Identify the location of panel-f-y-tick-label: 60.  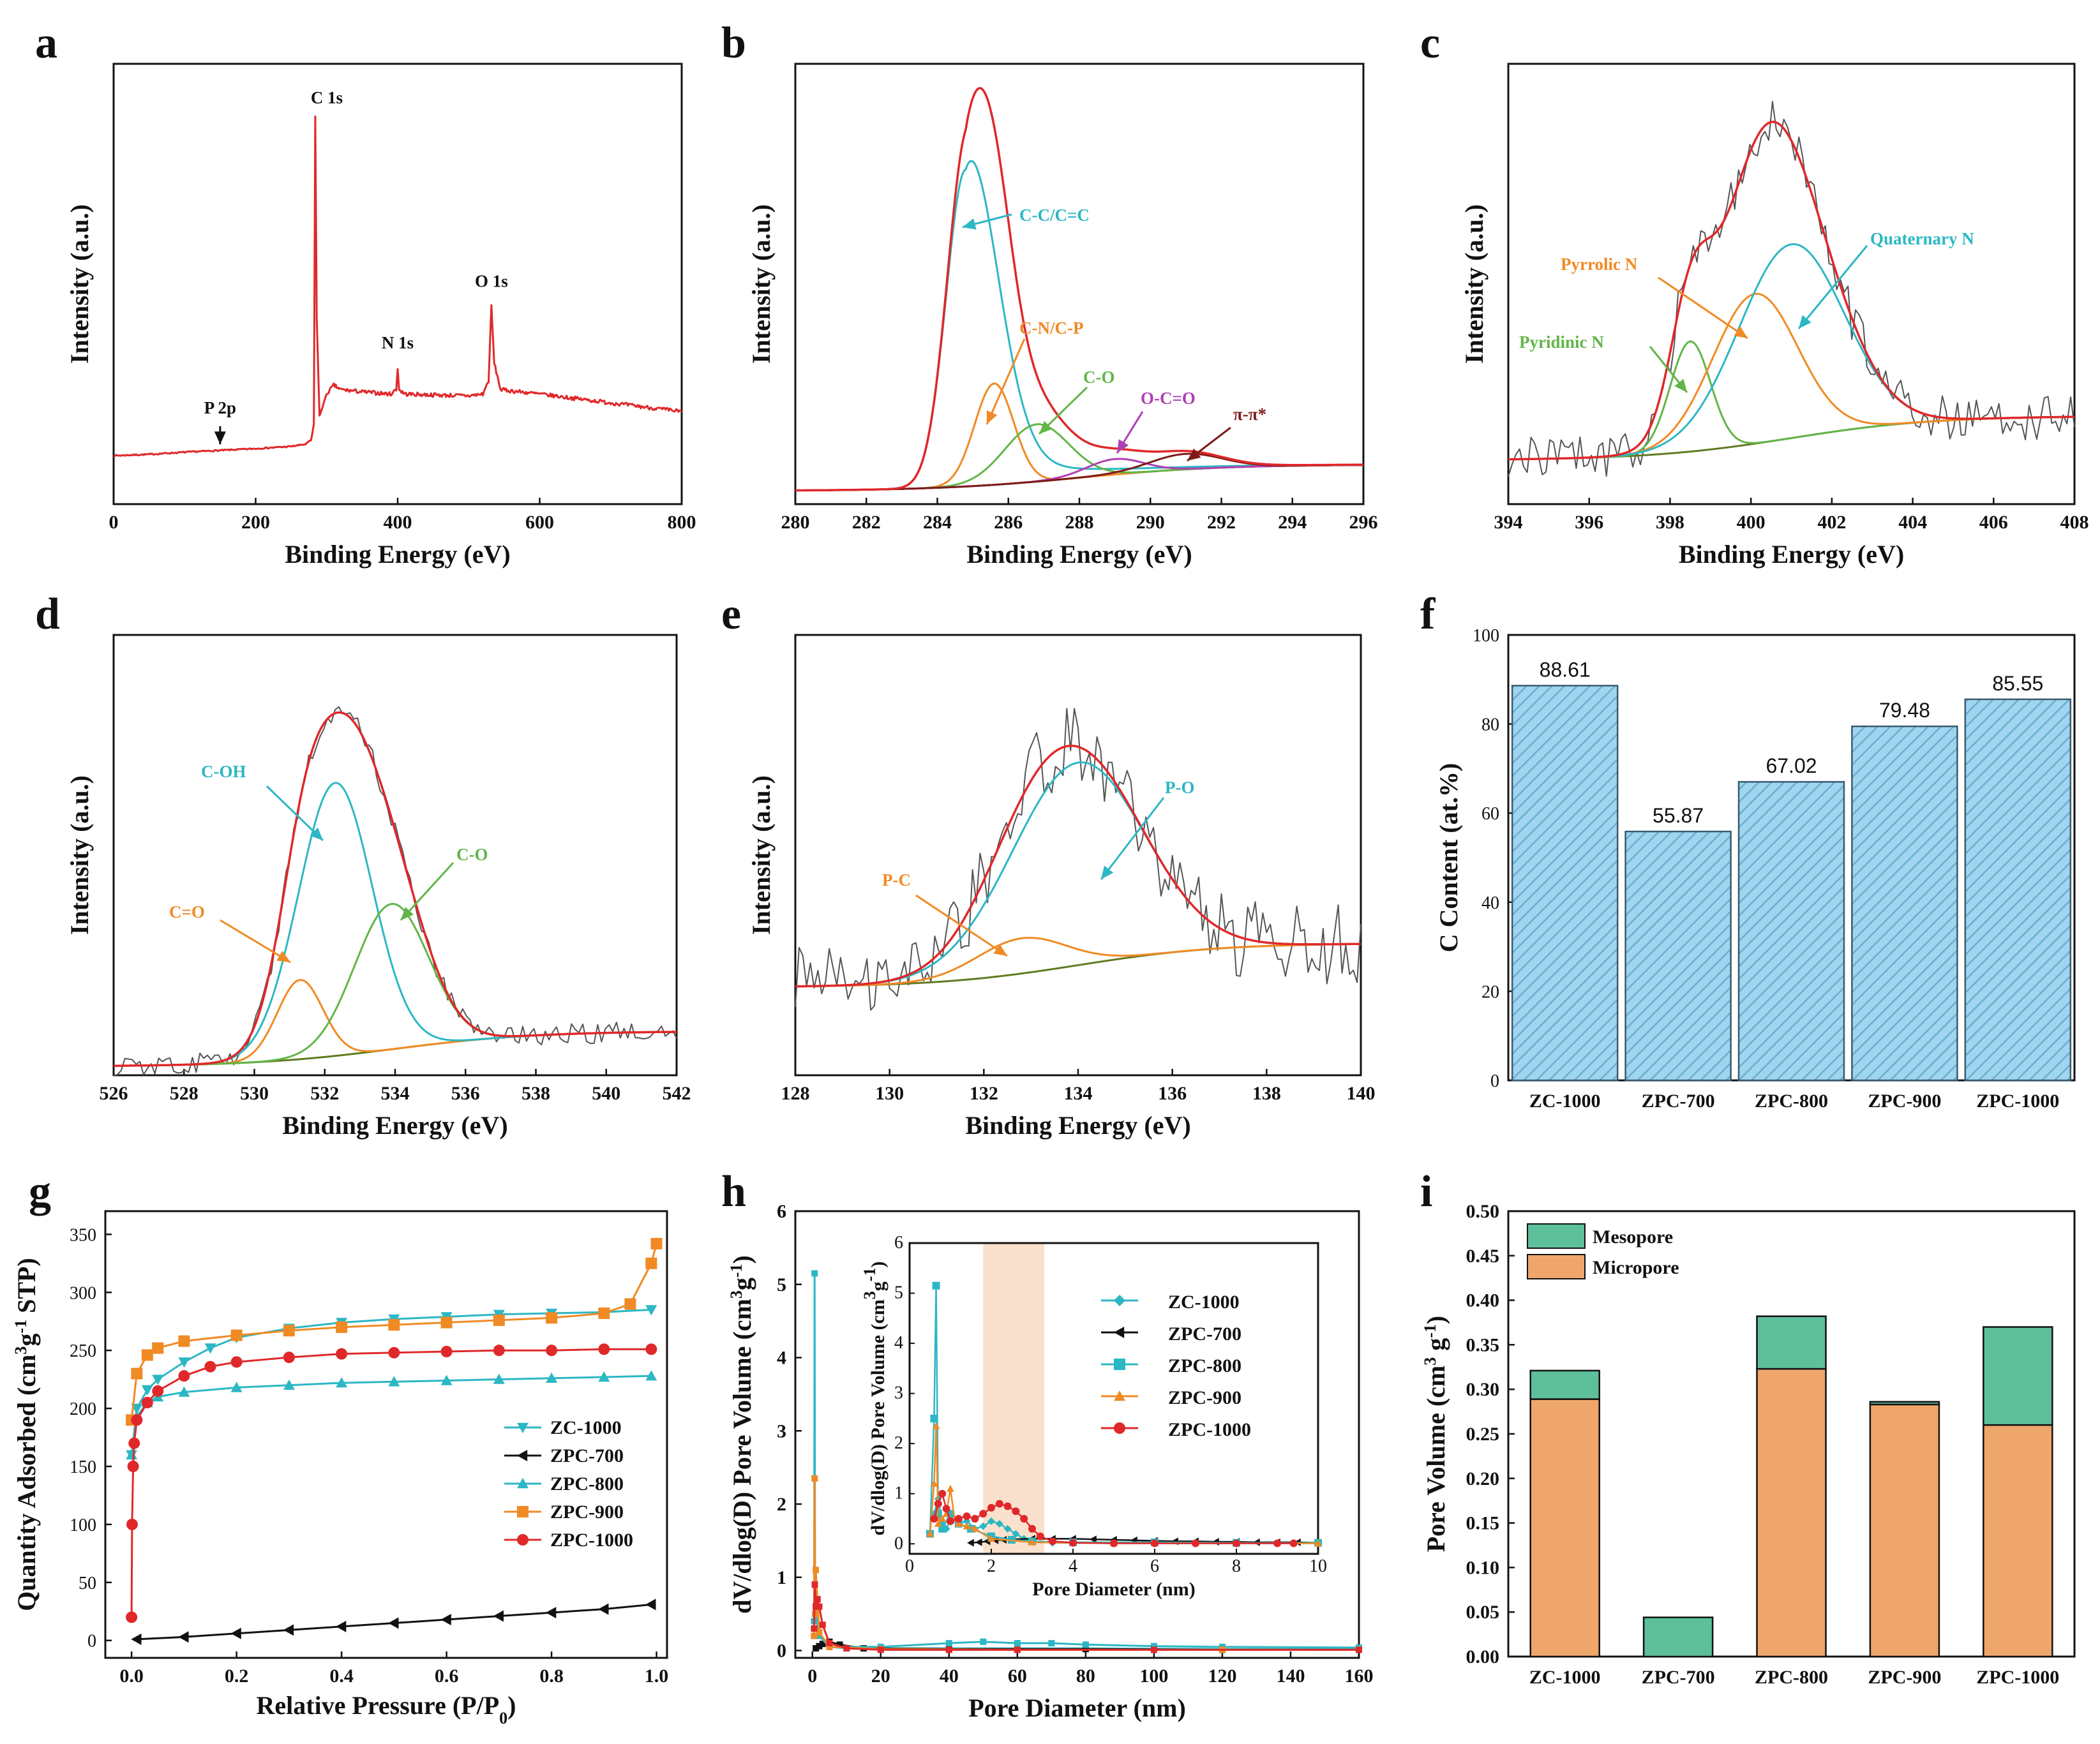
(1490, 814).